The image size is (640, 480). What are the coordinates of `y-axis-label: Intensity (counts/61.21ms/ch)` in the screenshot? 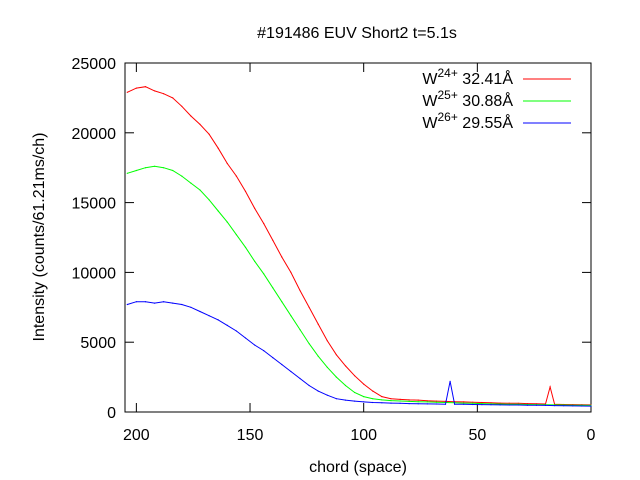 It's located at (39, 237).